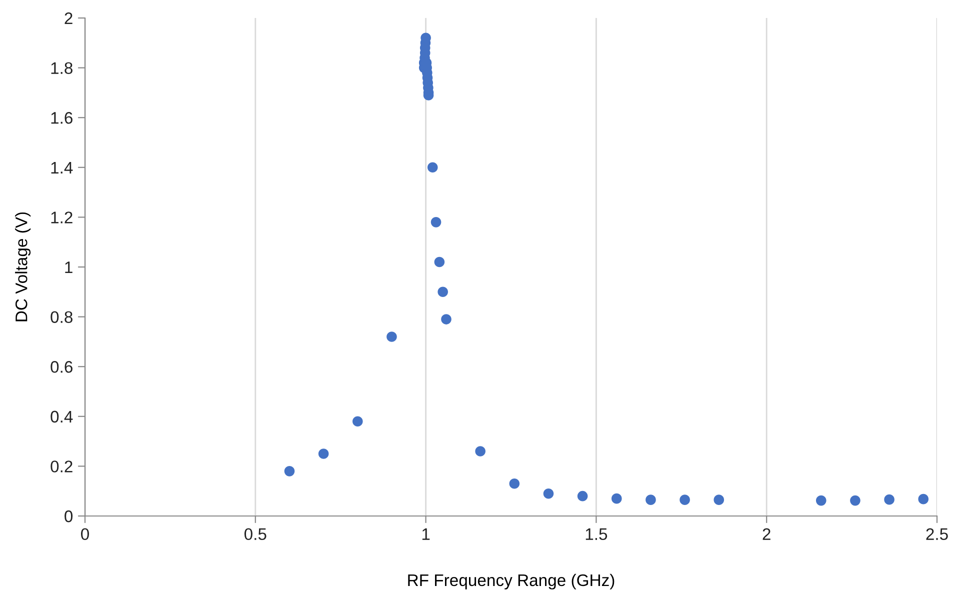  What do you see at coordinates (61, 416) in the screenshot?
I see `y-tick-label: 0.4` at bounding box center [61, 416].